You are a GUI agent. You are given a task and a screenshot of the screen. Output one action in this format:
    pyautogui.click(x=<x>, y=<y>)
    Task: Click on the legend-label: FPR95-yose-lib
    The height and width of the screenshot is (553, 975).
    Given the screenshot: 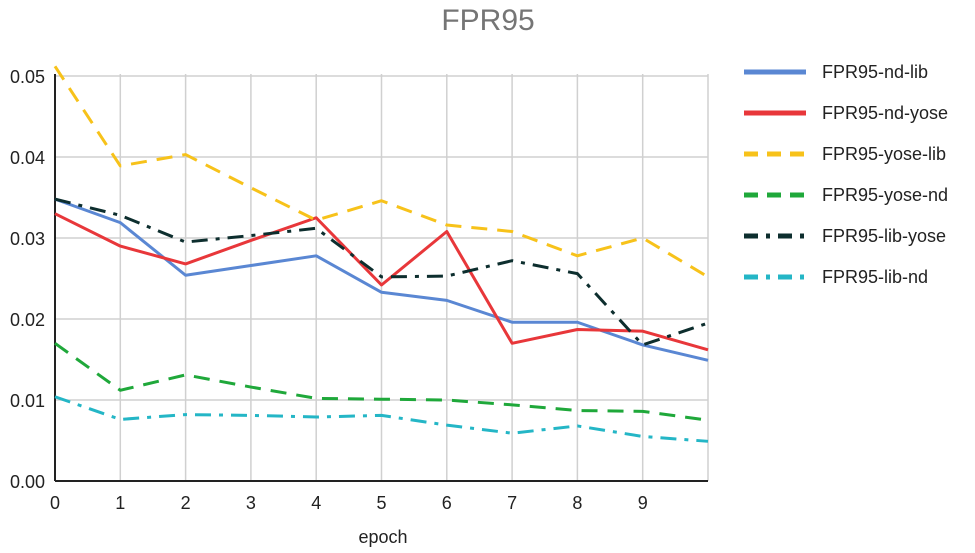 What is the action you would take?
    pyautogui.click(x=884, y=154)
    